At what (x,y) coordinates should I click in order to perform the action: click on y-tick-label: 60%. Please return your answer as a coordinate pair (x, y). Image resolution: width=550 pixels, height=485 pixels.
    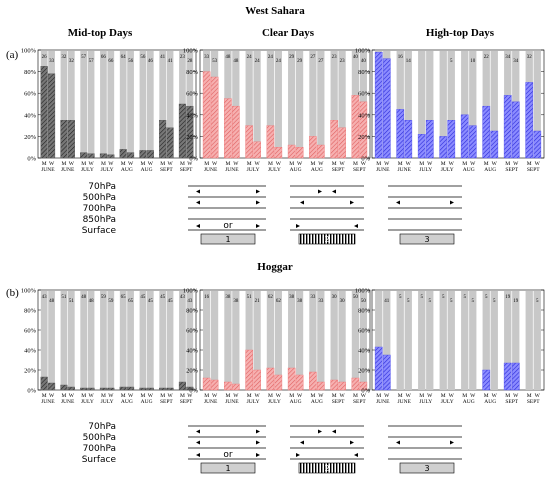
    Looking at the image, I should click on (364, 331).